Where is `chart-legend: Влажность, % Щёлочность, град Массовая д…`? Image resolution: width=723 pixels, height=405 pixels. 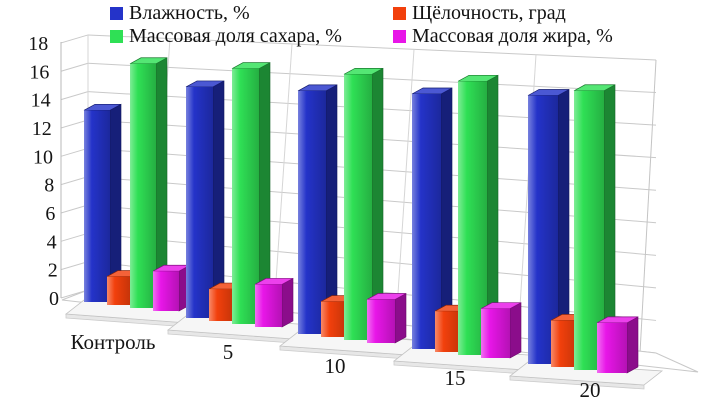 chart-legend: Влажность, % Щёлочность, град Массовая д… is located at coordinates (361, 26).